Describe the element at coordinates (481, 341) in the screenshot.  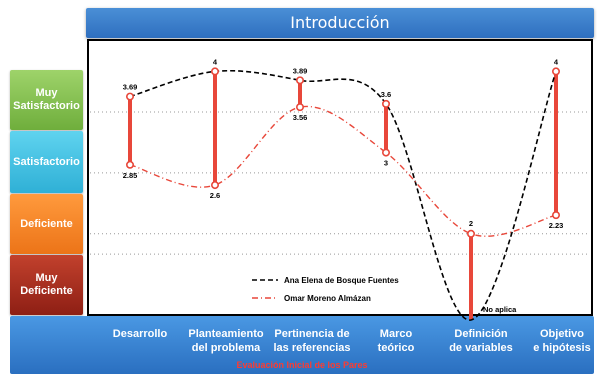
I see `x-tick-label: Definición de variables` at that location.